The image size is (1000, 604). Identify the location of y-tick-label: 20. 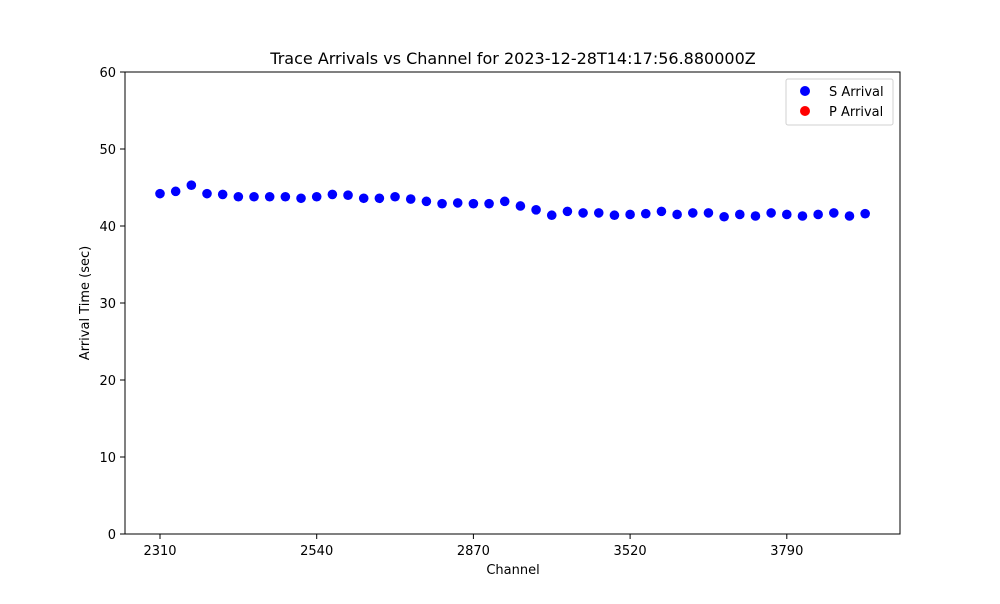
(107, 381).